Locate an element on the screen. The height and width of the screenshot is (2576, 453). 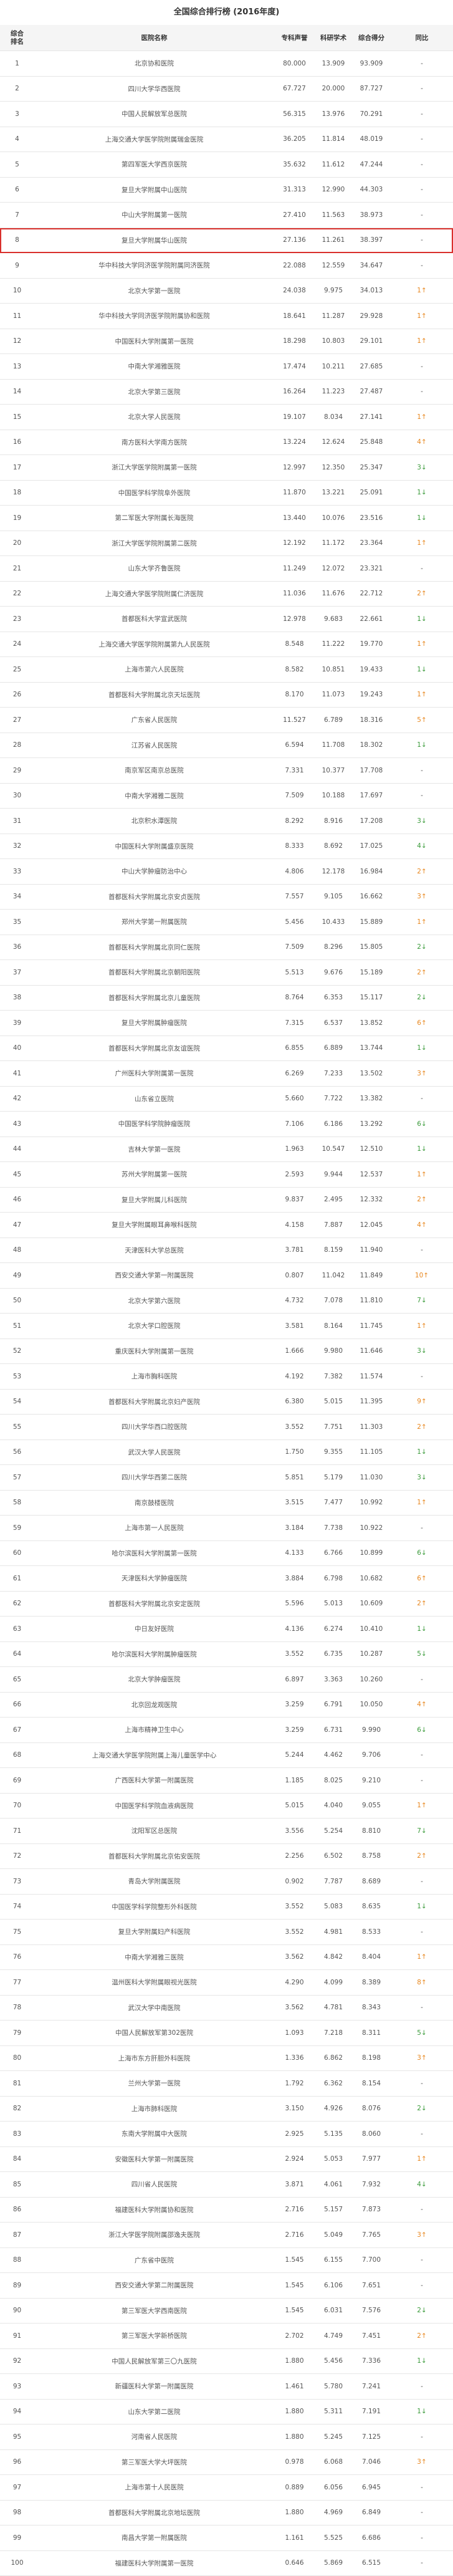
total-score: 8.154 is located at coordinates (371, 2083).